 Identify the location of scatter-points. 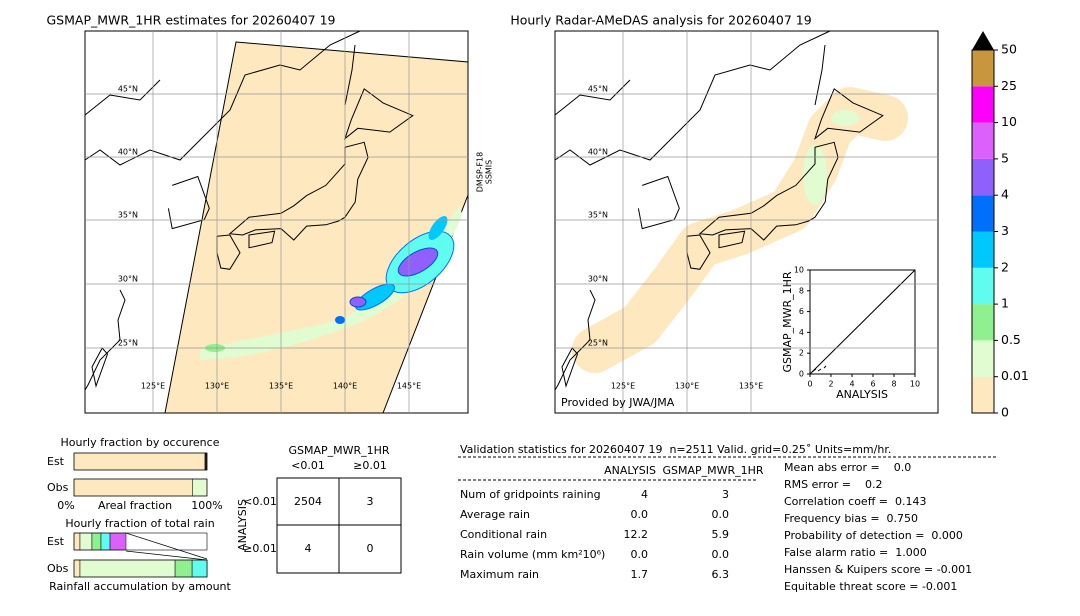
(819, 369).